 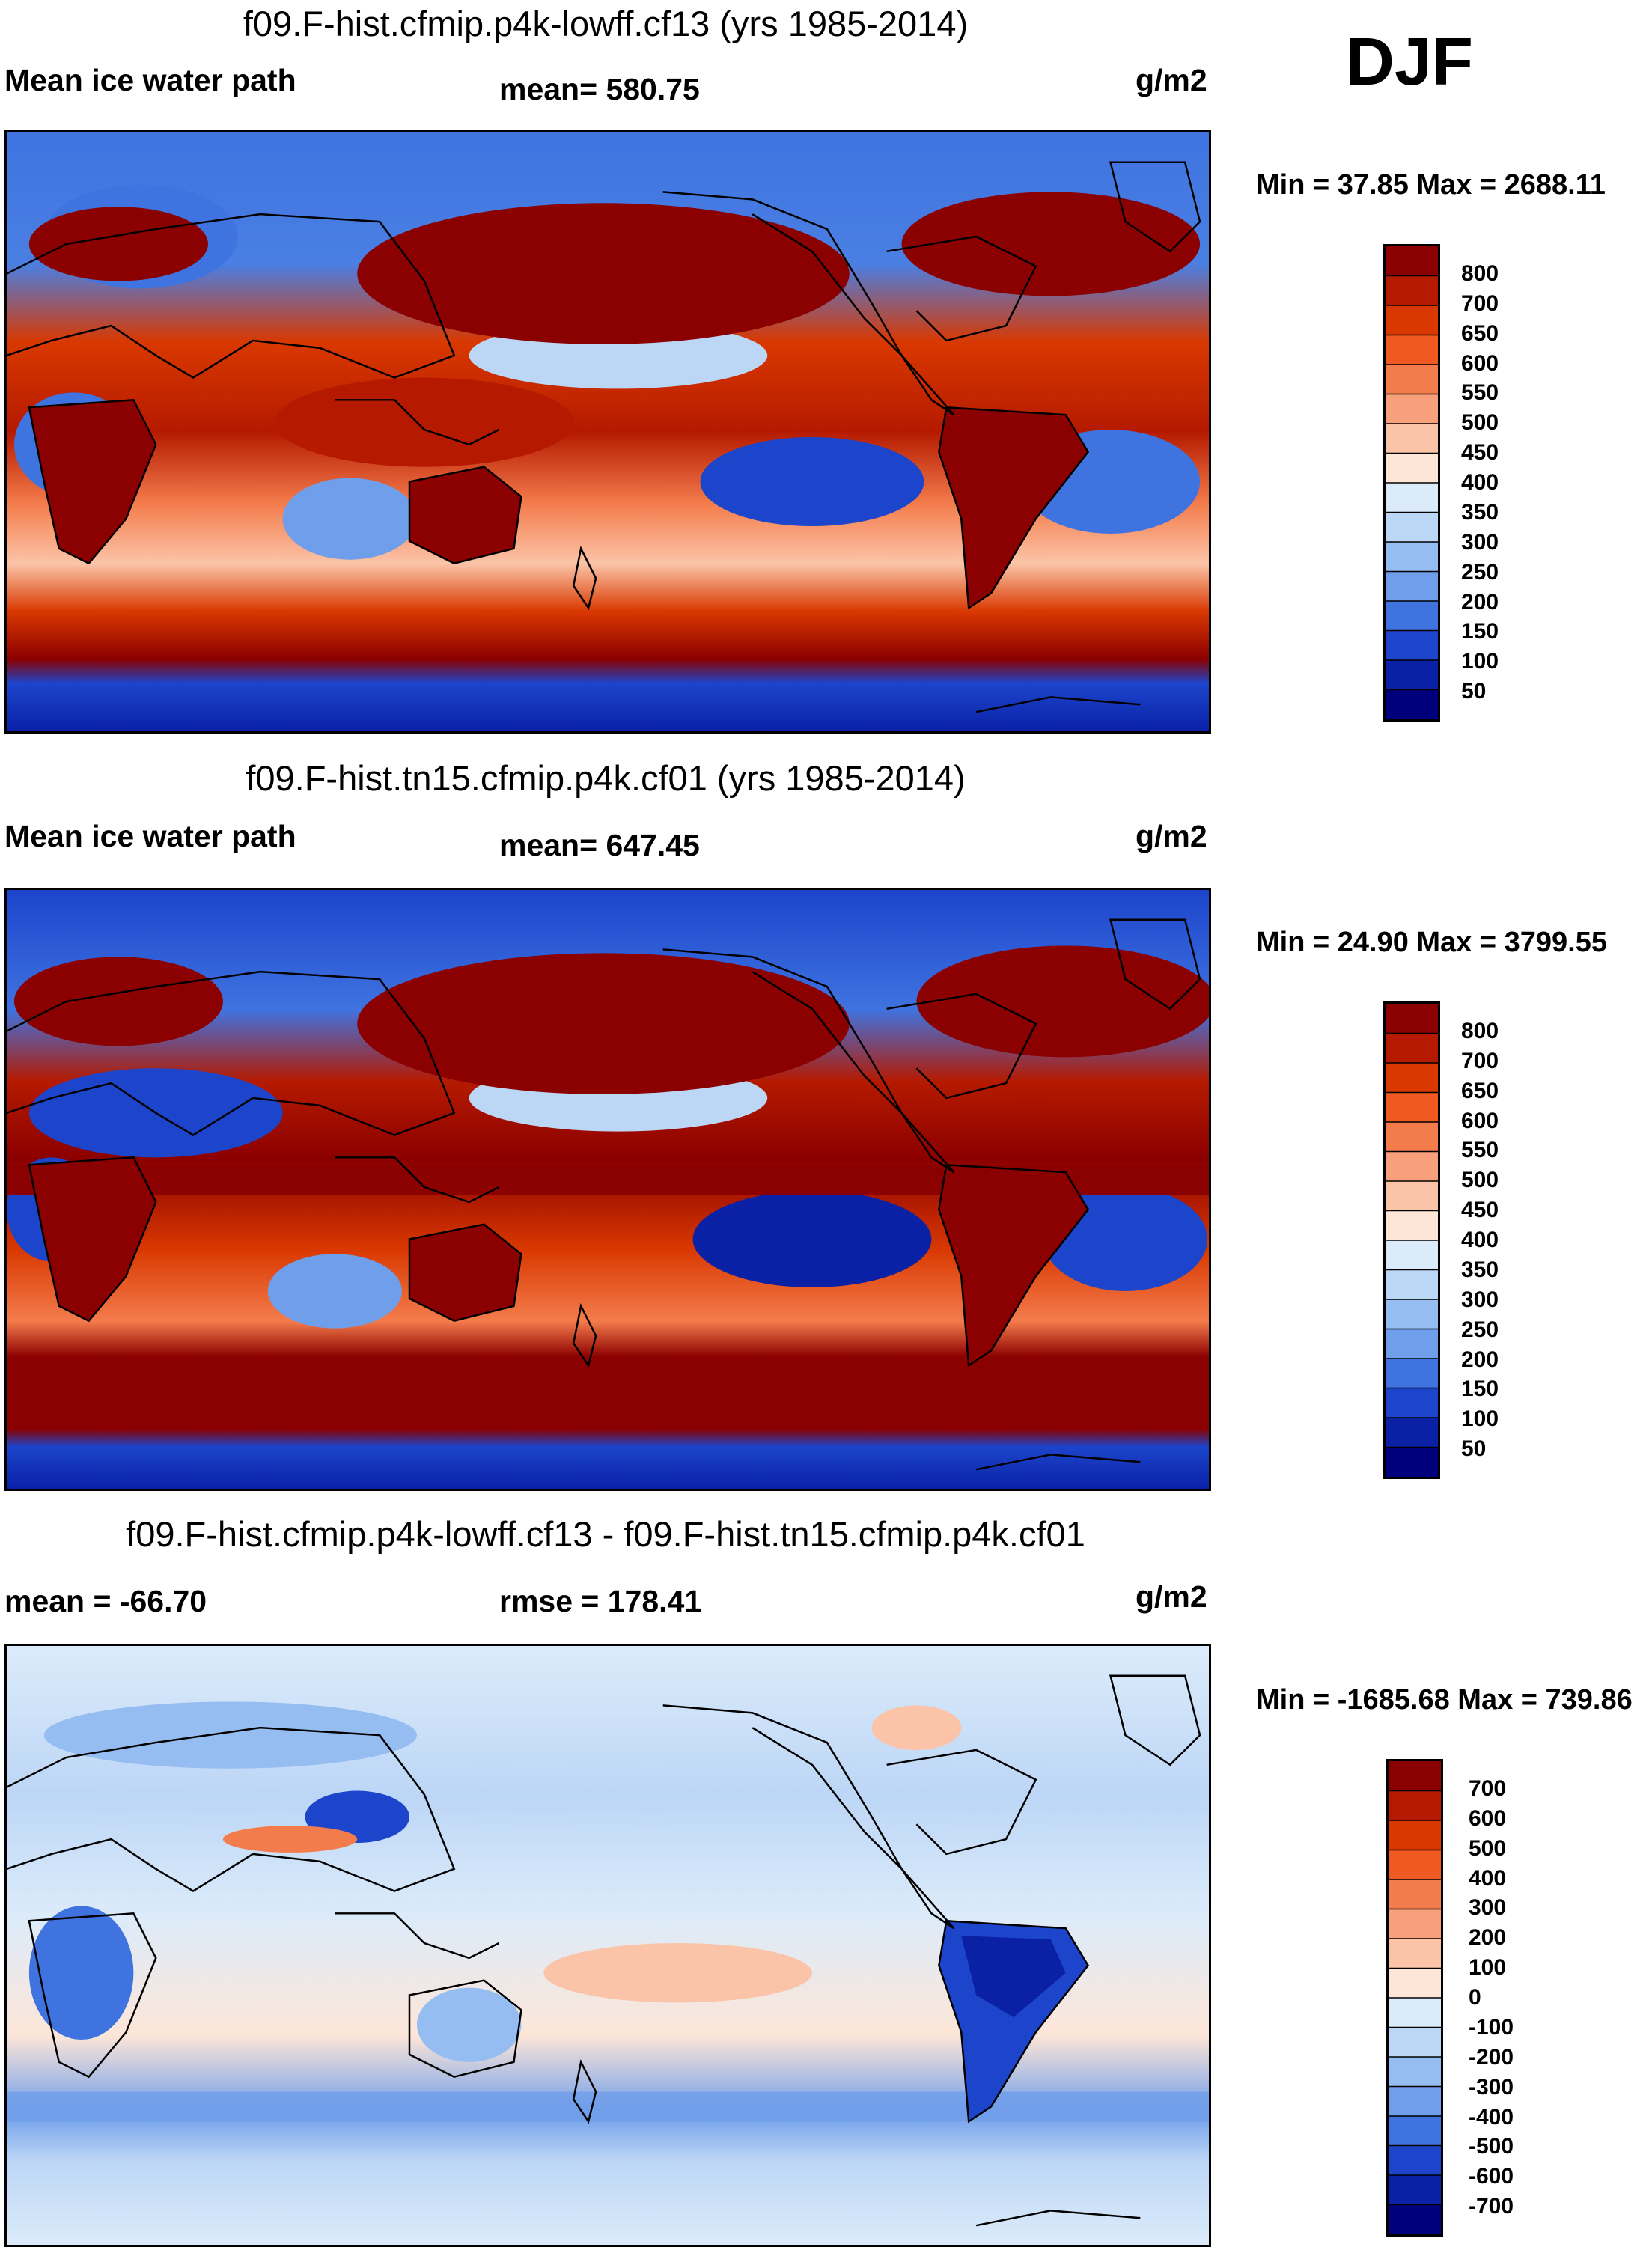 What do you see at coordinates (1475, 1998) in the screenshot?
I see `colorbar-tick-label: 0` at bounding box center [1475, 1998].